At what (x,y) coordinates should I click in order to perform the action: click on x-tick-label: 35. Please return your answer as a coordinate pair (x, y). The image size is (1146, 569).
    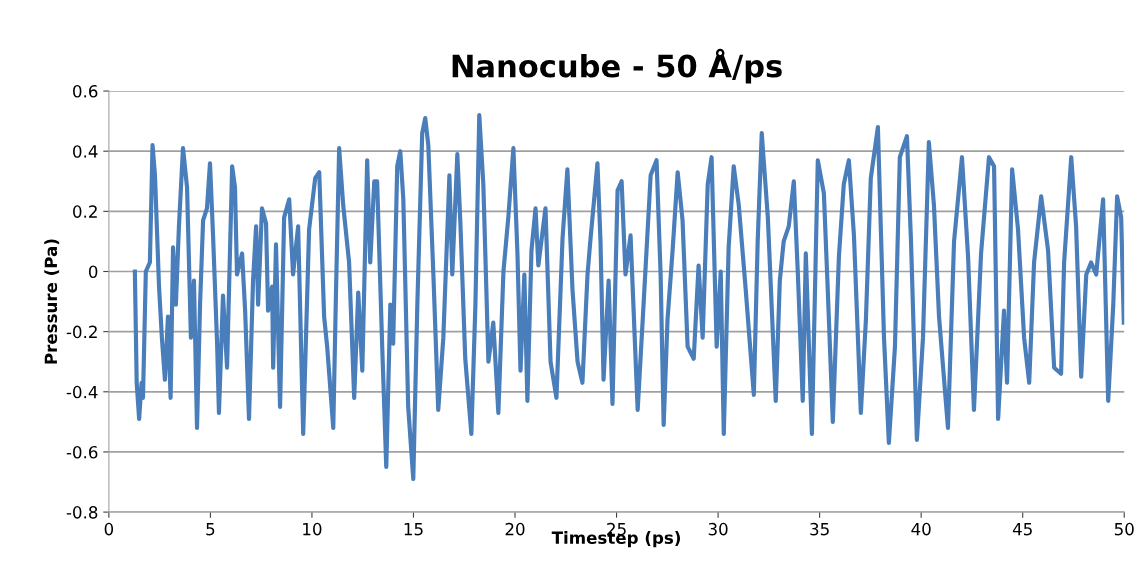
    Looking at the image, I should click on (819, 529).